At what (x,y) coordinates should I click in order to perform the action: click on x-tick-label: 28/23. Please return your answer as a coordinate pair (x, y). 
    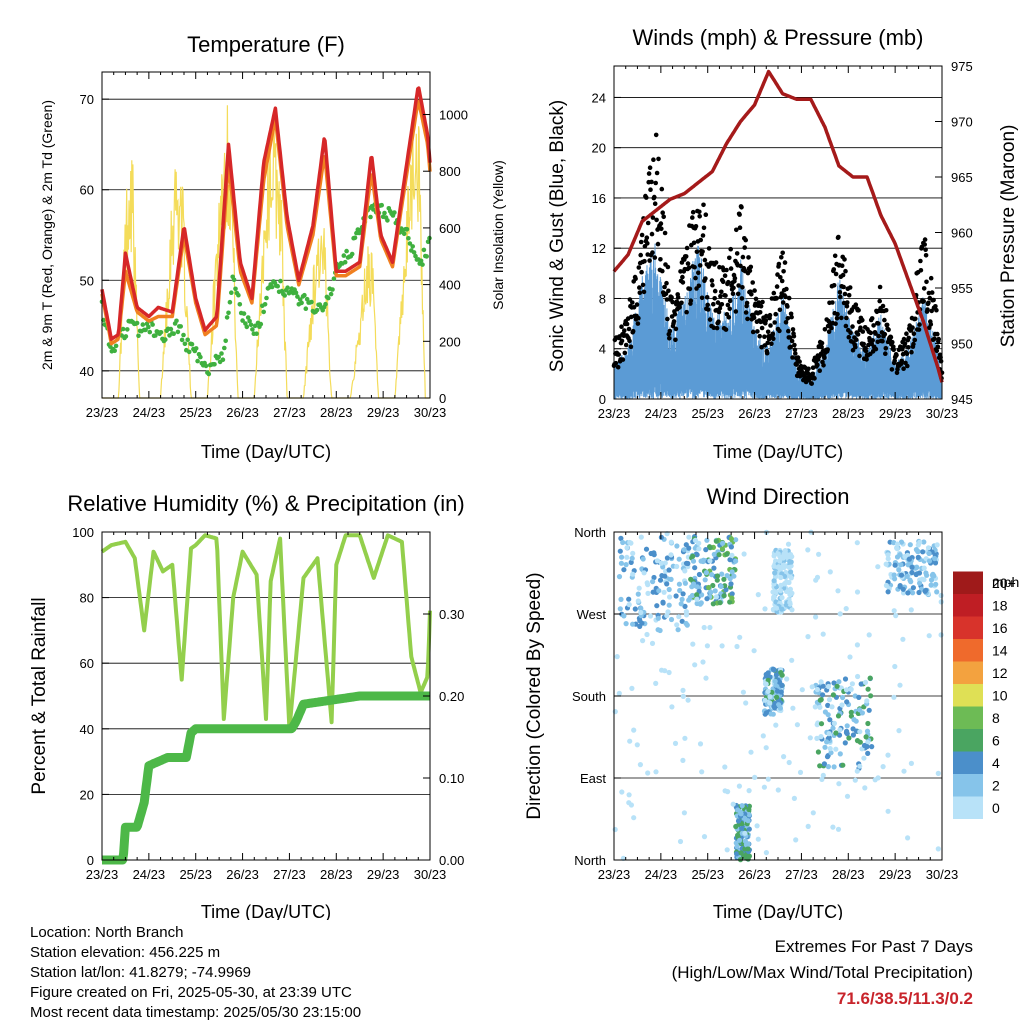
    Looking at the image, I should click on (848, 874).